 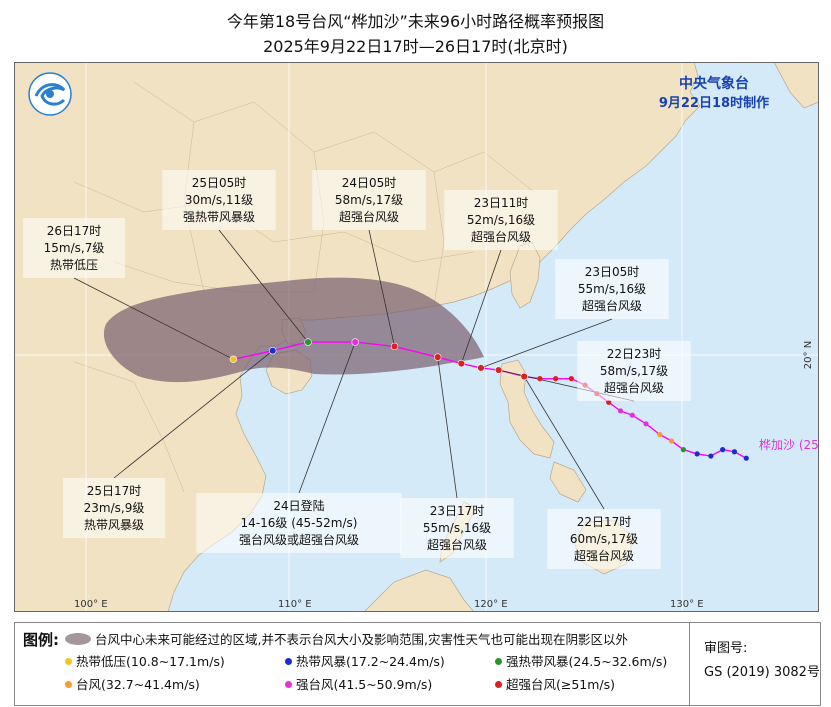 What do you see at coordinates (370, 661) in the screenshot?
I see `legend-item-label: 热带风暴(17.2~24.4m/s)` at bounding box center [370, 661].